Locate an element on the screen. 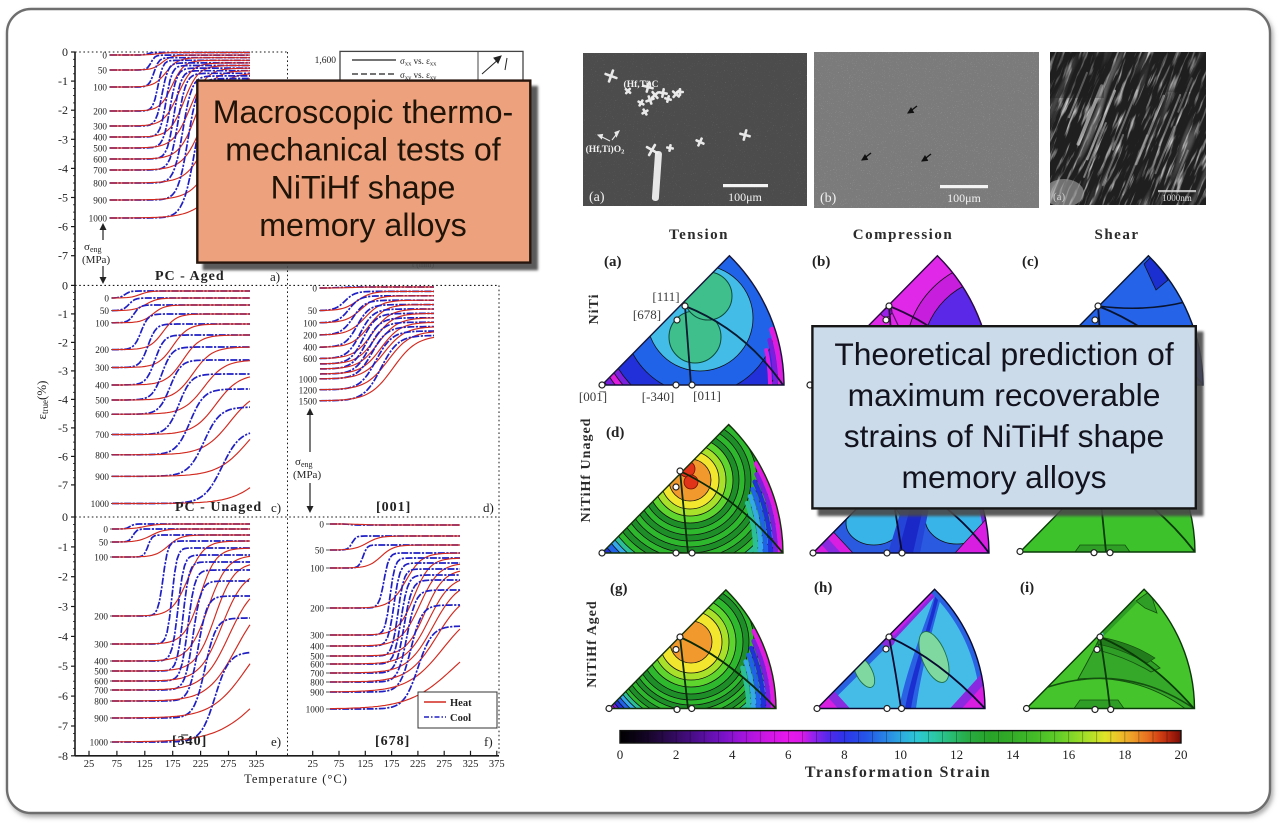 Image resolution: width=1280 pixels, height=826 pixels. svg-text: Compression is located at coordinates (903, 235).